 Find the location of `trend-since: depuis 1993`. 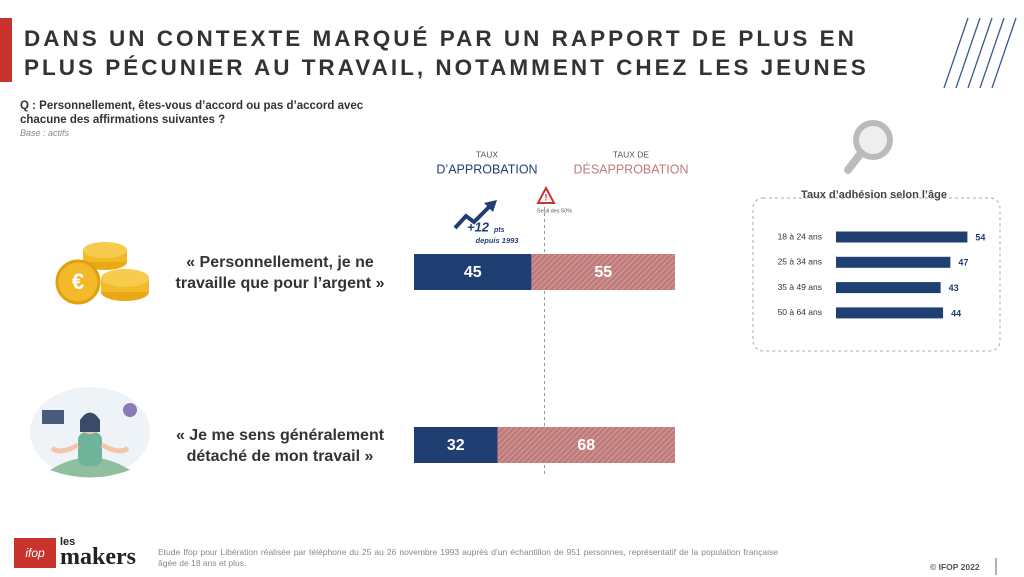

trend-since: depuis 1993 is located at coordinates (498, 240).